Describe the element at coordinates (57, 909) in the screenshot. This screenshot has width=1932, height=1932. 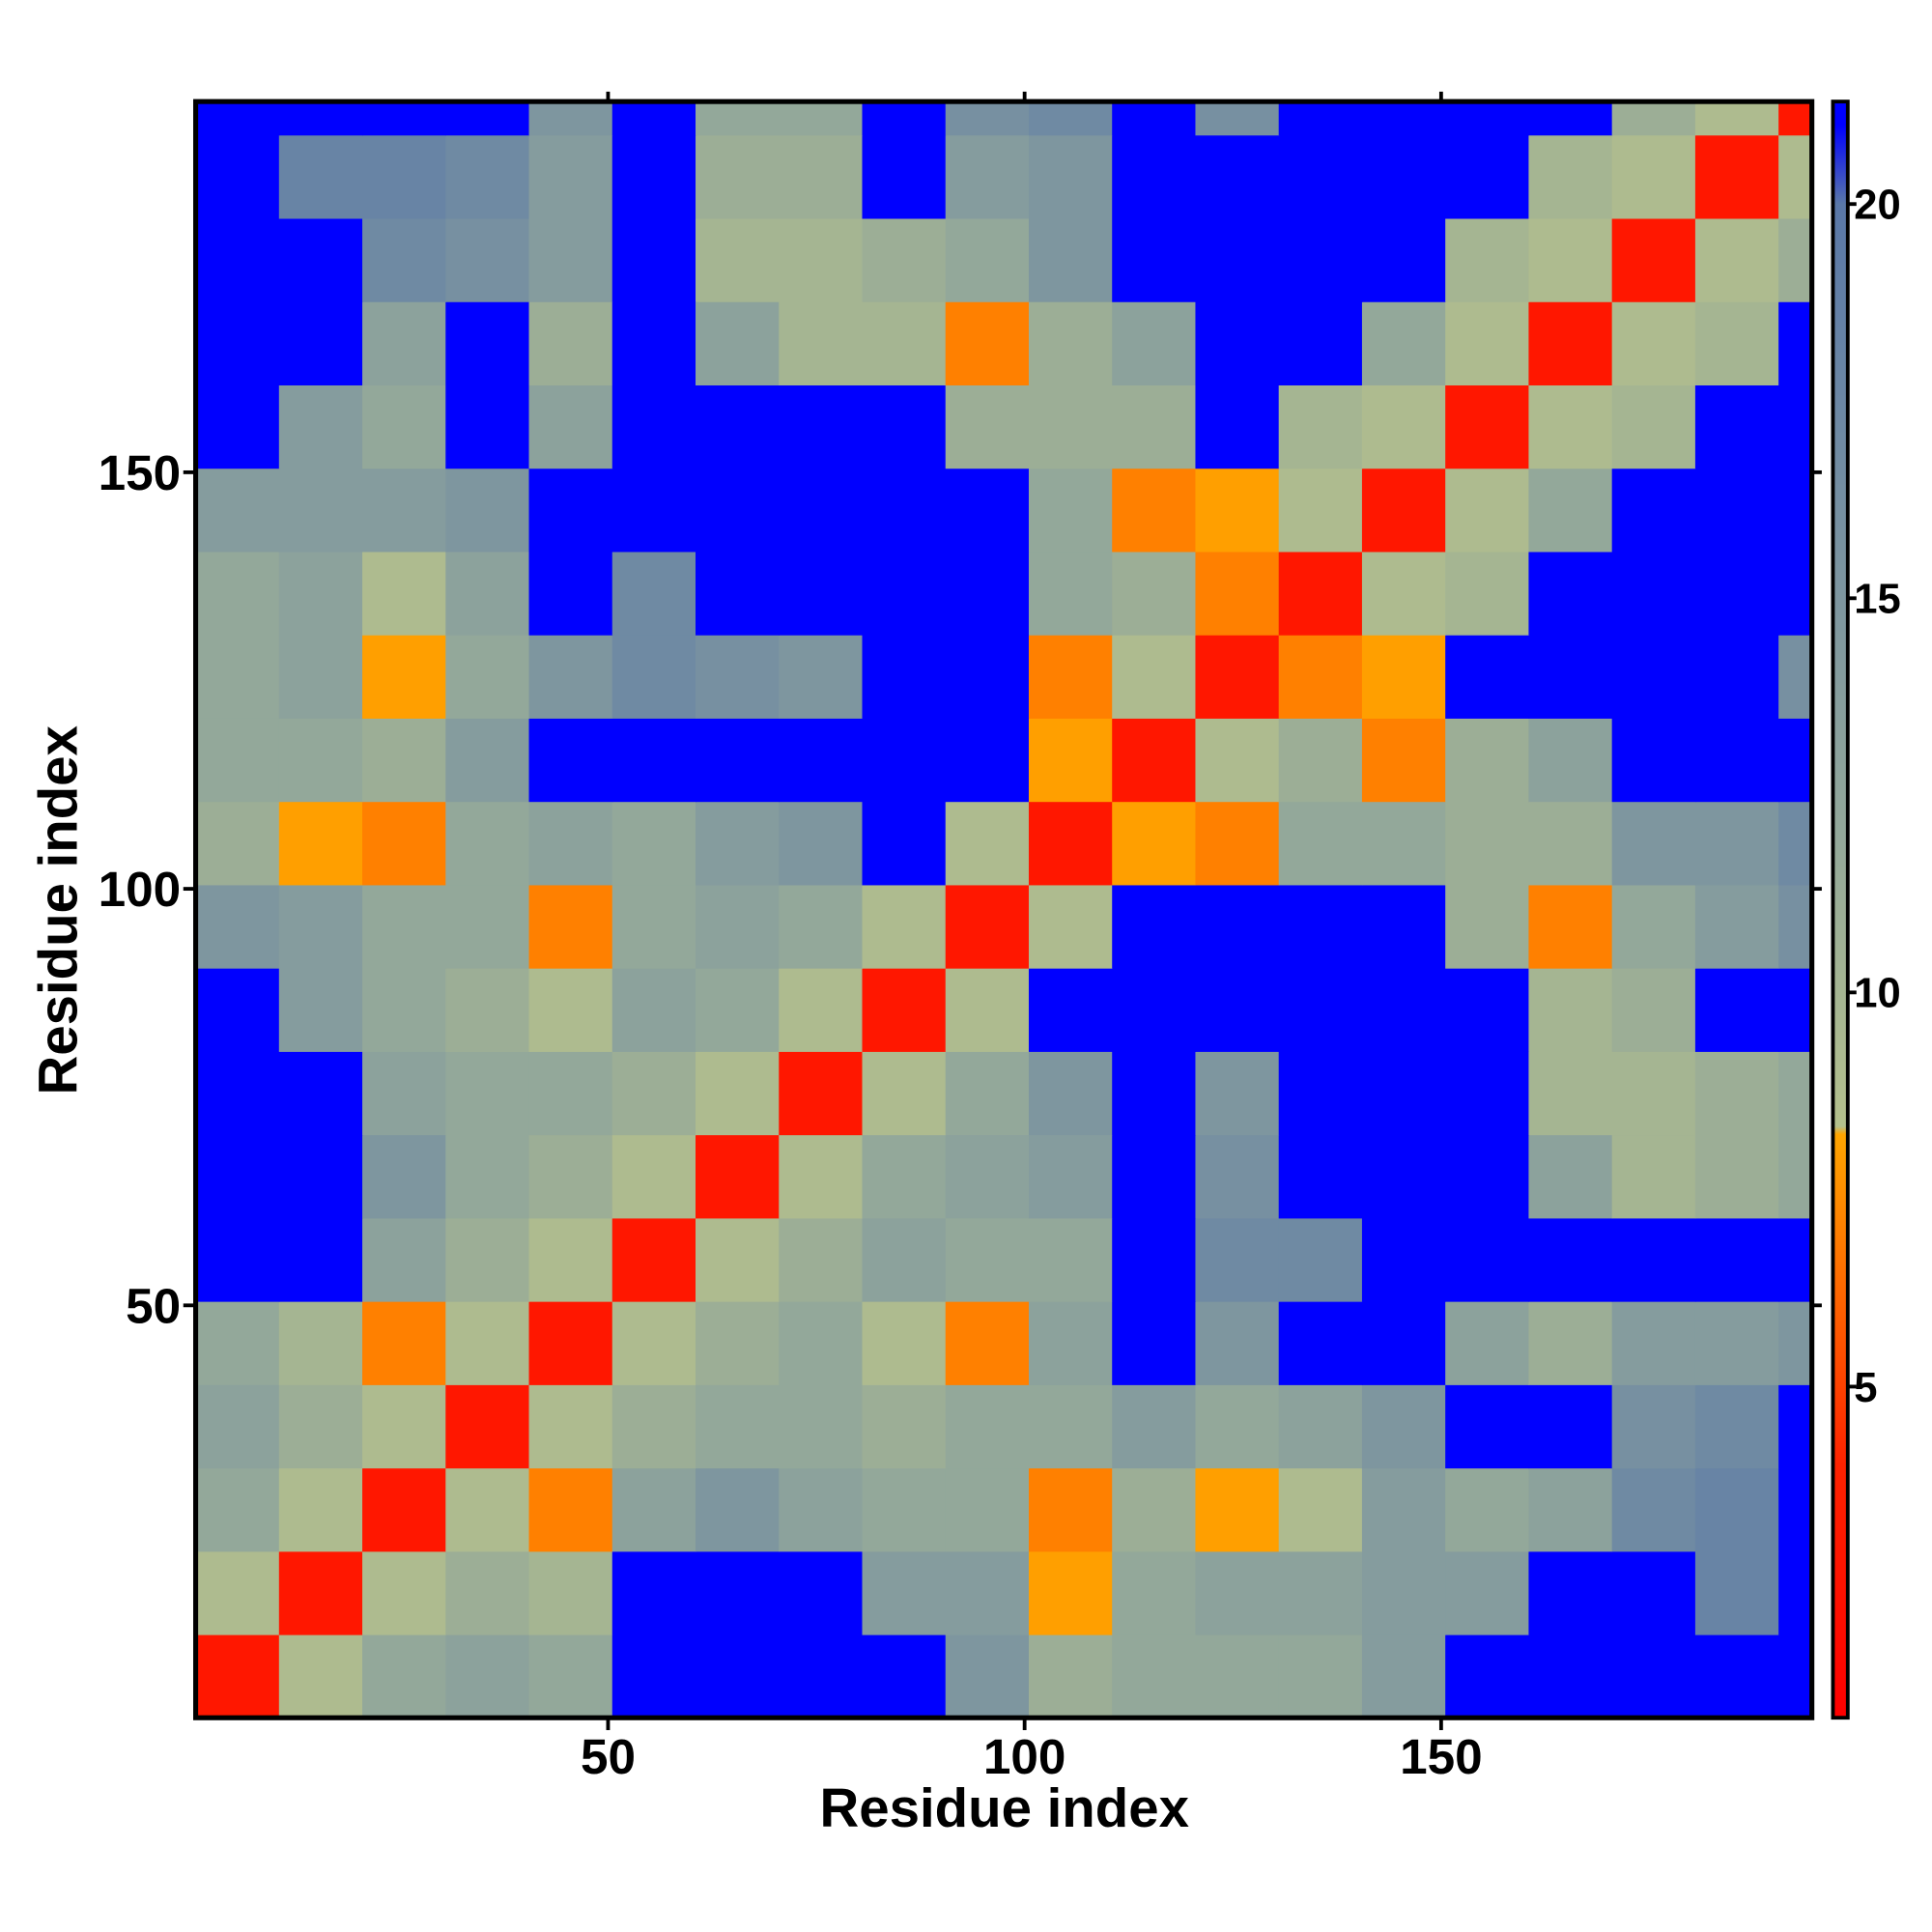
I see `y-axis-title: Residue index` at that location.